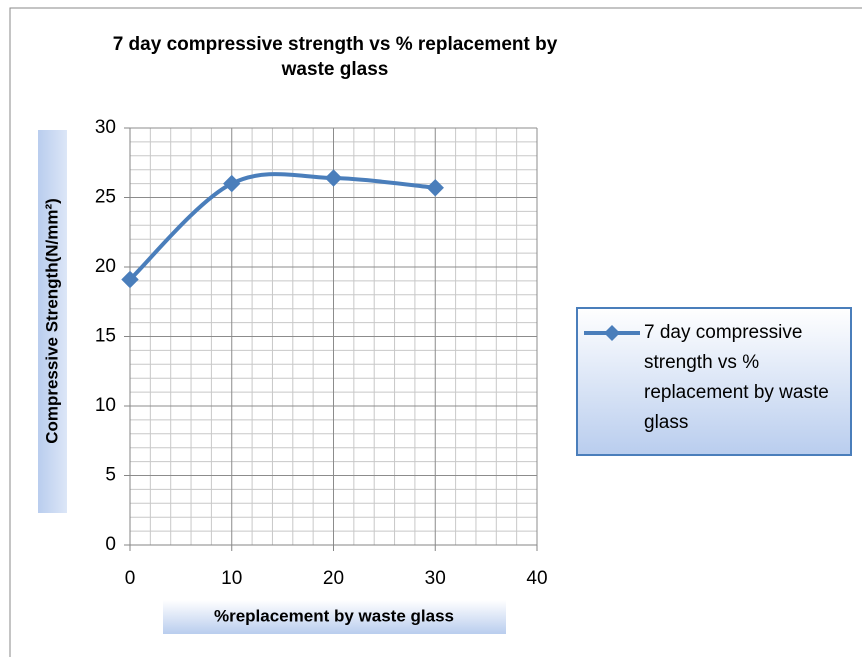 This screenshot has width=862, height=657. Describe the element at coordinates (612, 333) in the screenshot. I see `legend-marker` at that location.